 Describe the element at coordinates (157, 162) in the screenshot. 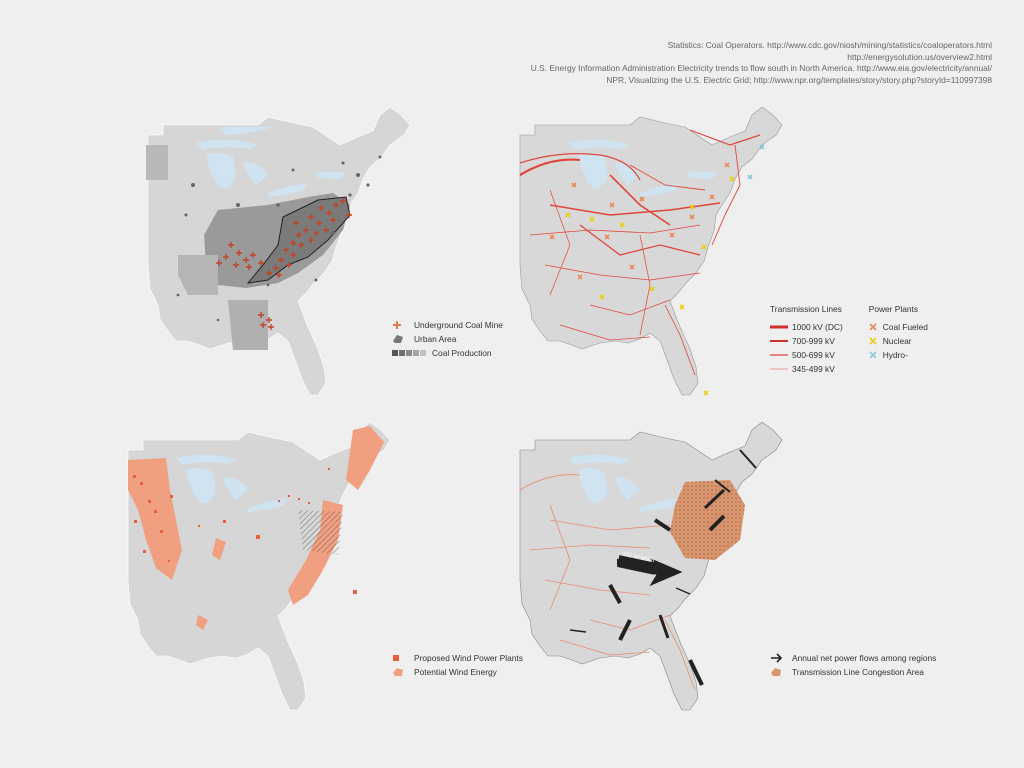

I see `minnesota-region` at that location.